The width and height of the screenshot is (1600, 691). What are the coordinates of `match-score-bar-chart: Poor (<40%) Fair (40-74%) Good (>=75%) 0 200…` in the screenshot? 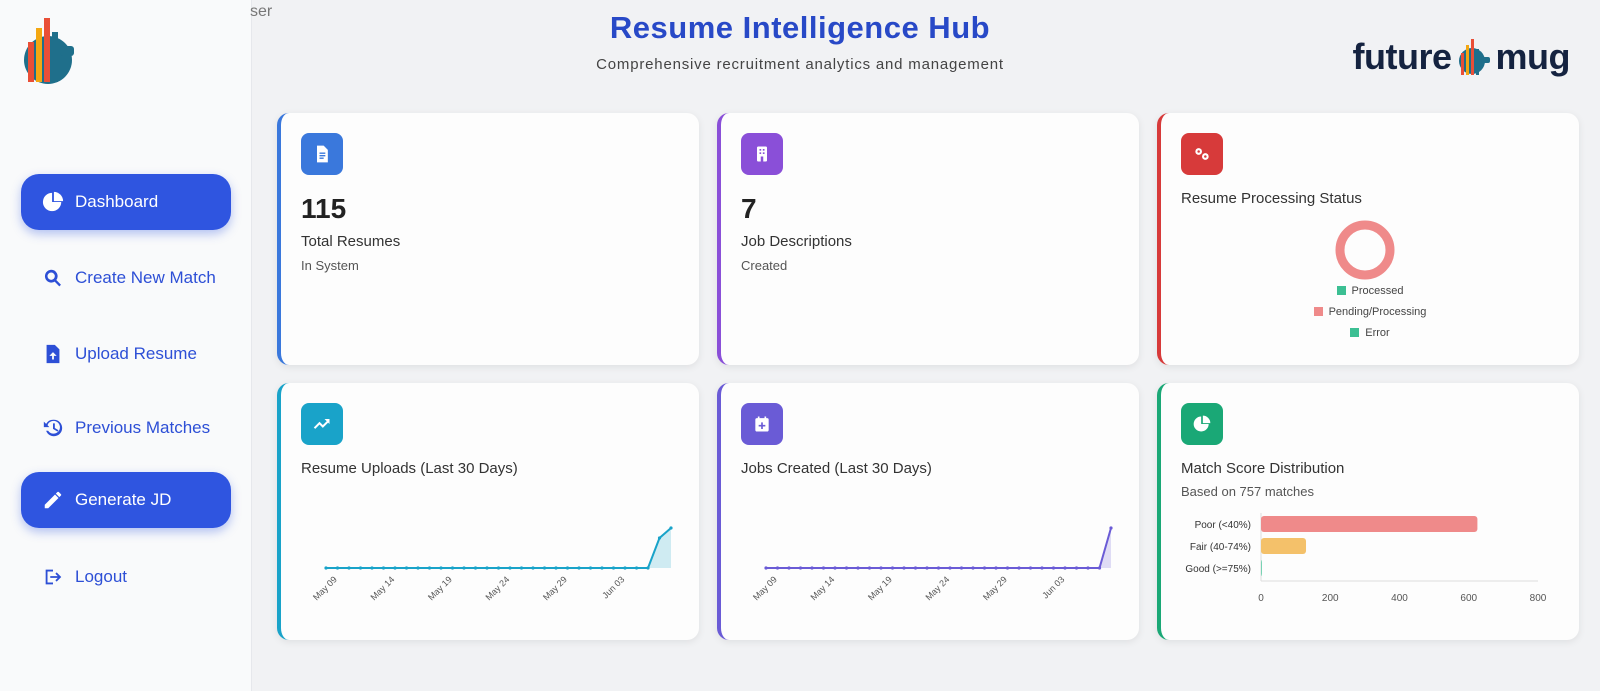 It's located at (1371, 570).